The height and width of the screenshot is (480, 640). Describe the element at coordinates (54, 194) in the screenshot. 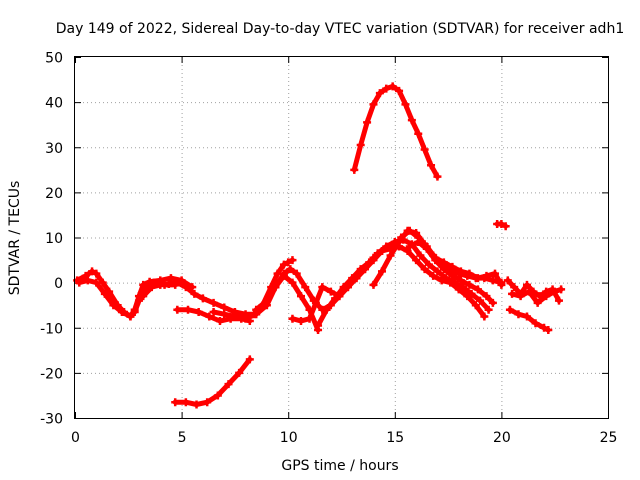

I see `y-tick-label: 20` at that location.